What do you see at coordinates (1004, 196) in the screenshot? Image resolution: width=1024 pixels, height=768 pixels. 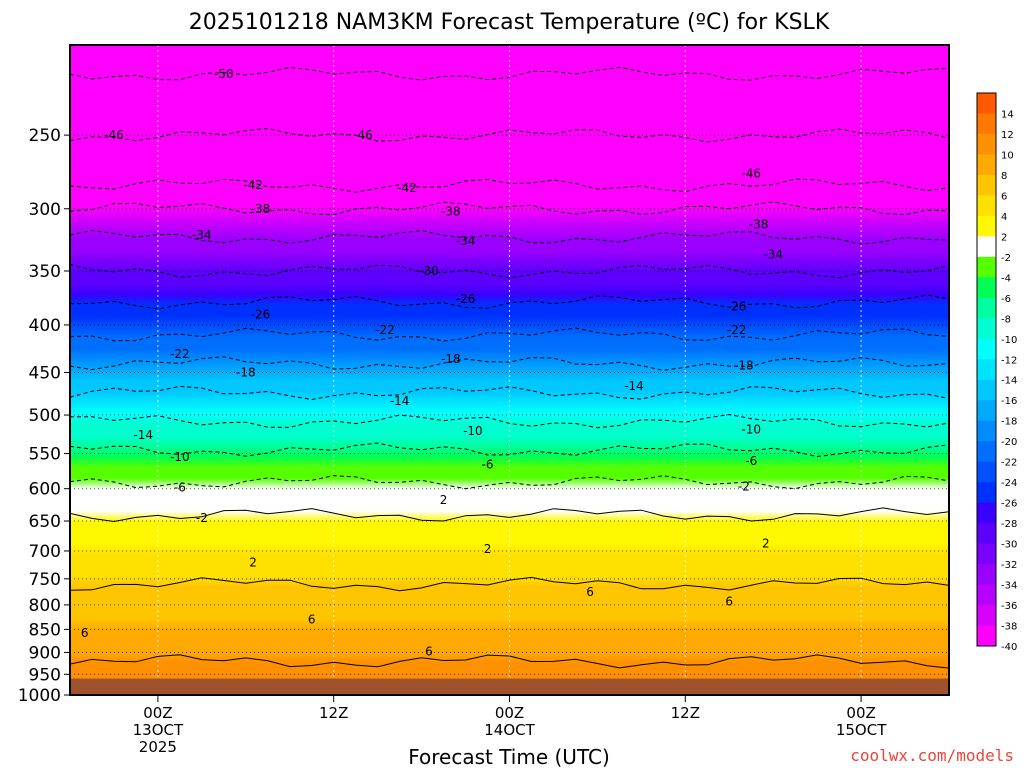 I see `colorbar-label: 6` at bounding box center [1004, 196].